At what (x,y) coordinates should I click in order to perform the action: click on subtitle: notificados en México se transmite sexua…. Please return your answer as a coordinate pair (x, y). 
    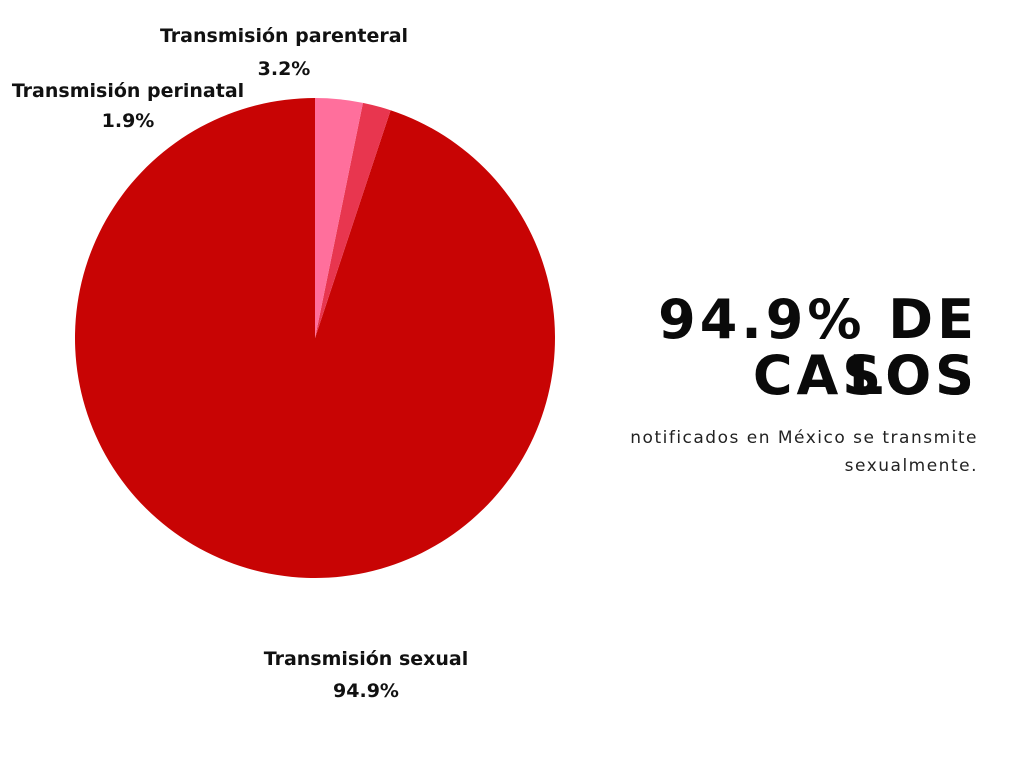
    Looking at the image, I should click on (763, 452).